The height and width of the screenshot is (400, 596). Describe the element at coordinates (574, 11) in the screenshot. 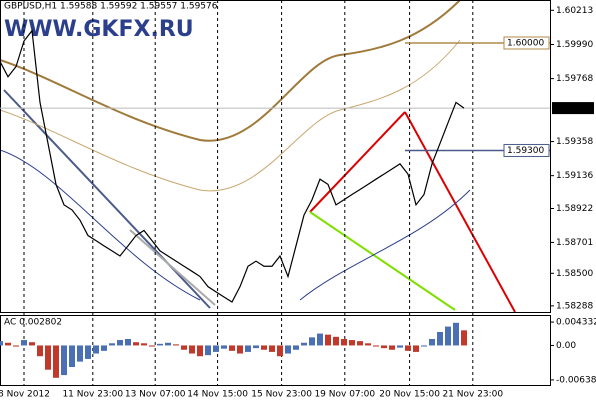

I see `y-tick-label: 1.60213` at that location.